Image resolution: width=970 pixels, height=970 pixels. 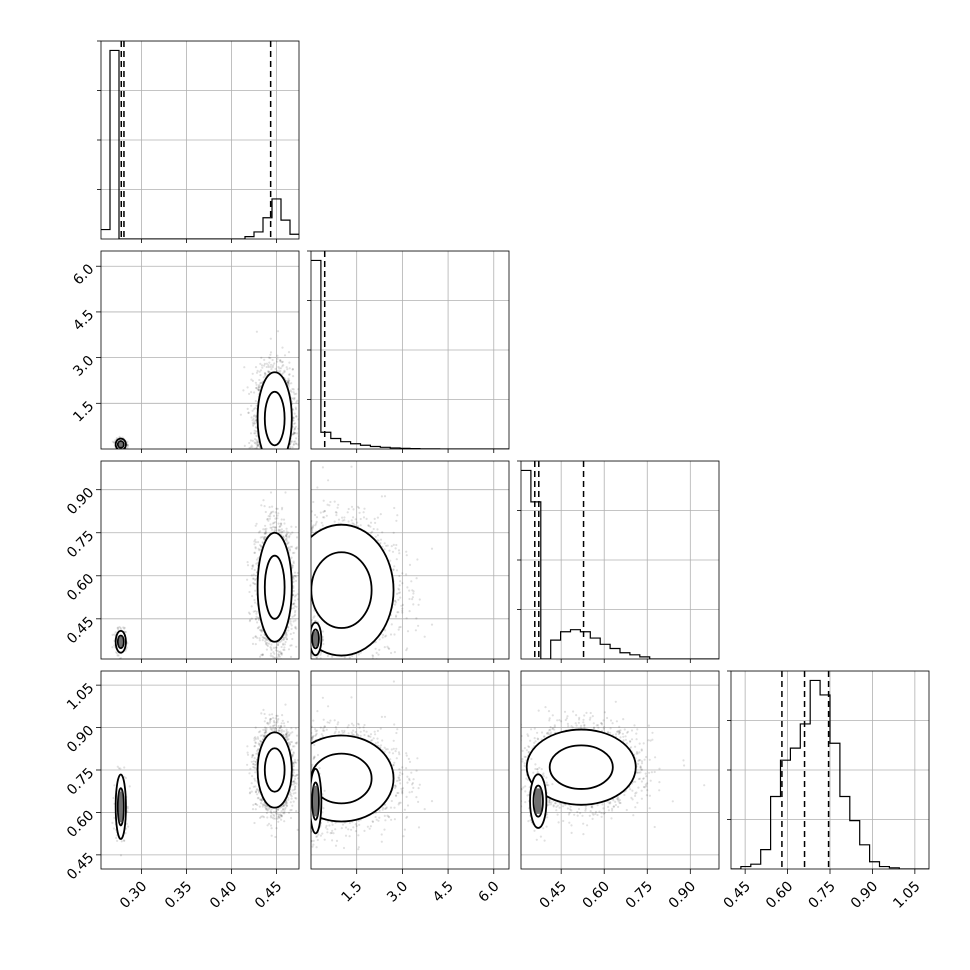 I want to click on y-tick-label: 6.0, so click(x=83, y=274).